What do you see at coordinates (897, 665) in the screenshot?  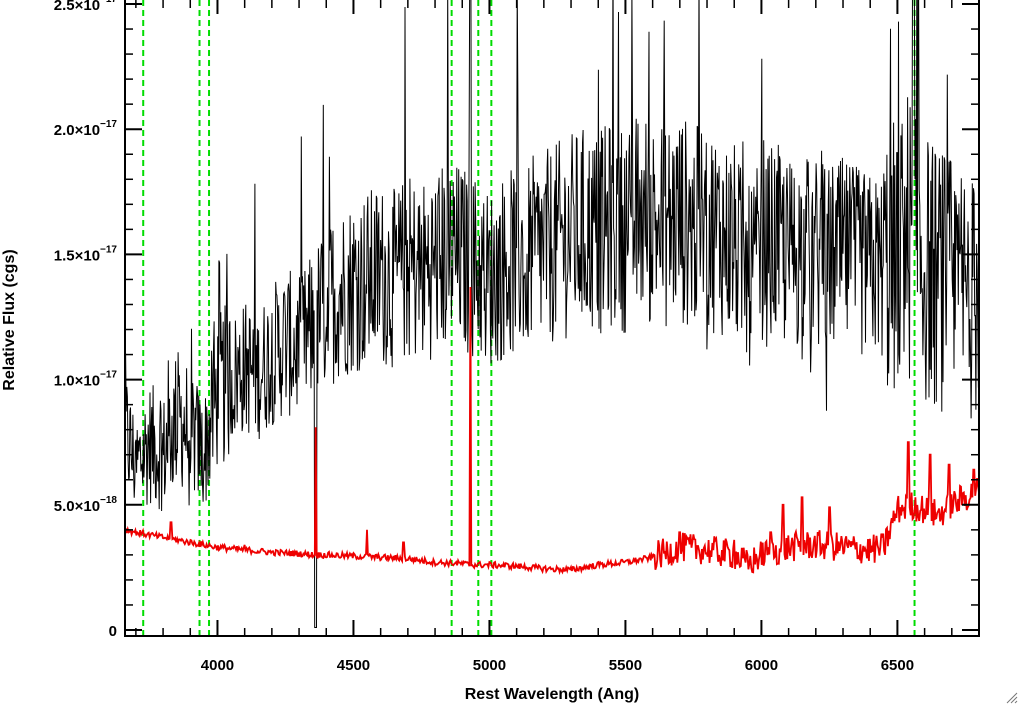 I see `x-tick-label: 6500` at bounding box center [897, 665].